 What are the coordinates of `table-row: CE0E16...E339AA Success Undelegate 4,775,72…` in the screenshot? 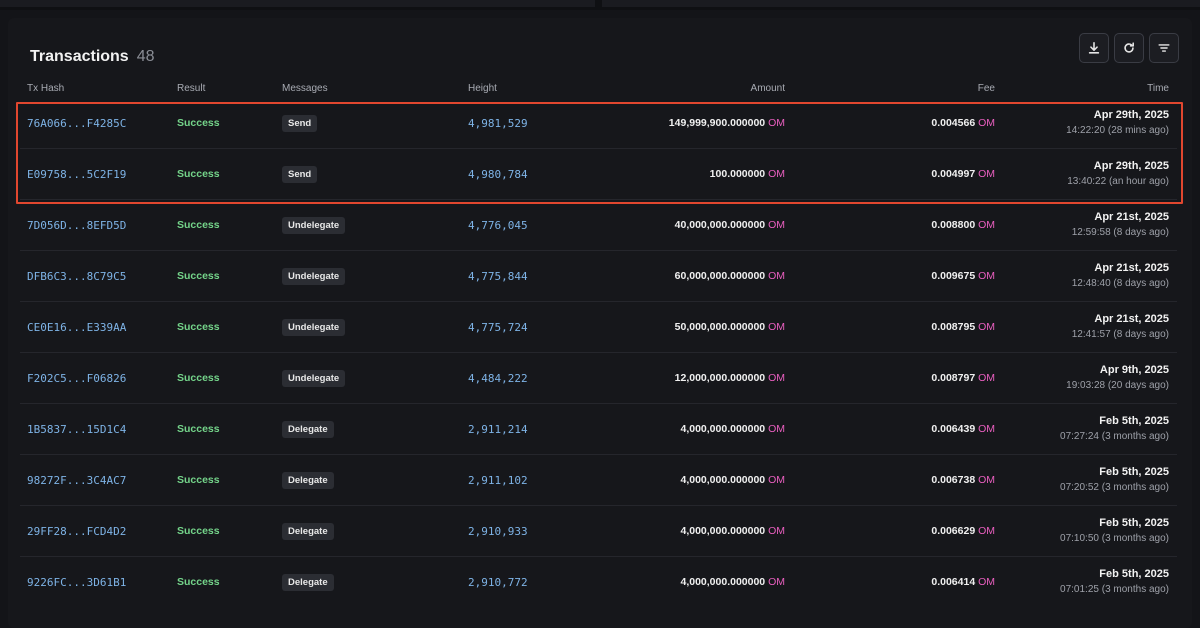 It's located at (598, 327).